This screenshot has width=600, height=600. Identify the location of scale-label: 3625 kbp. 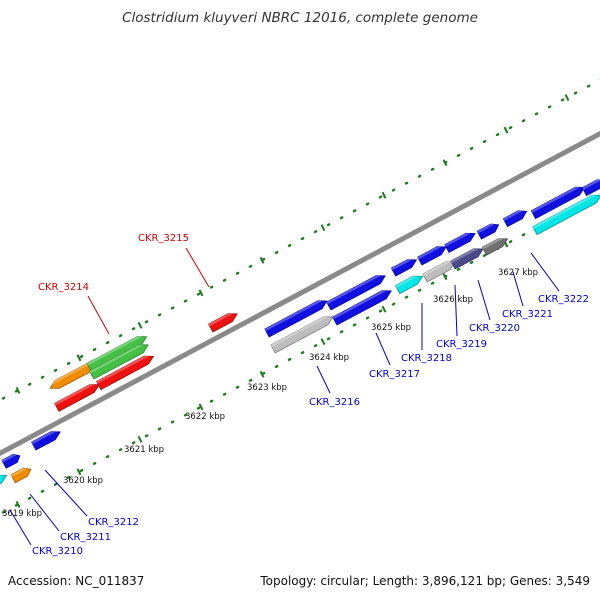
(391, 328).